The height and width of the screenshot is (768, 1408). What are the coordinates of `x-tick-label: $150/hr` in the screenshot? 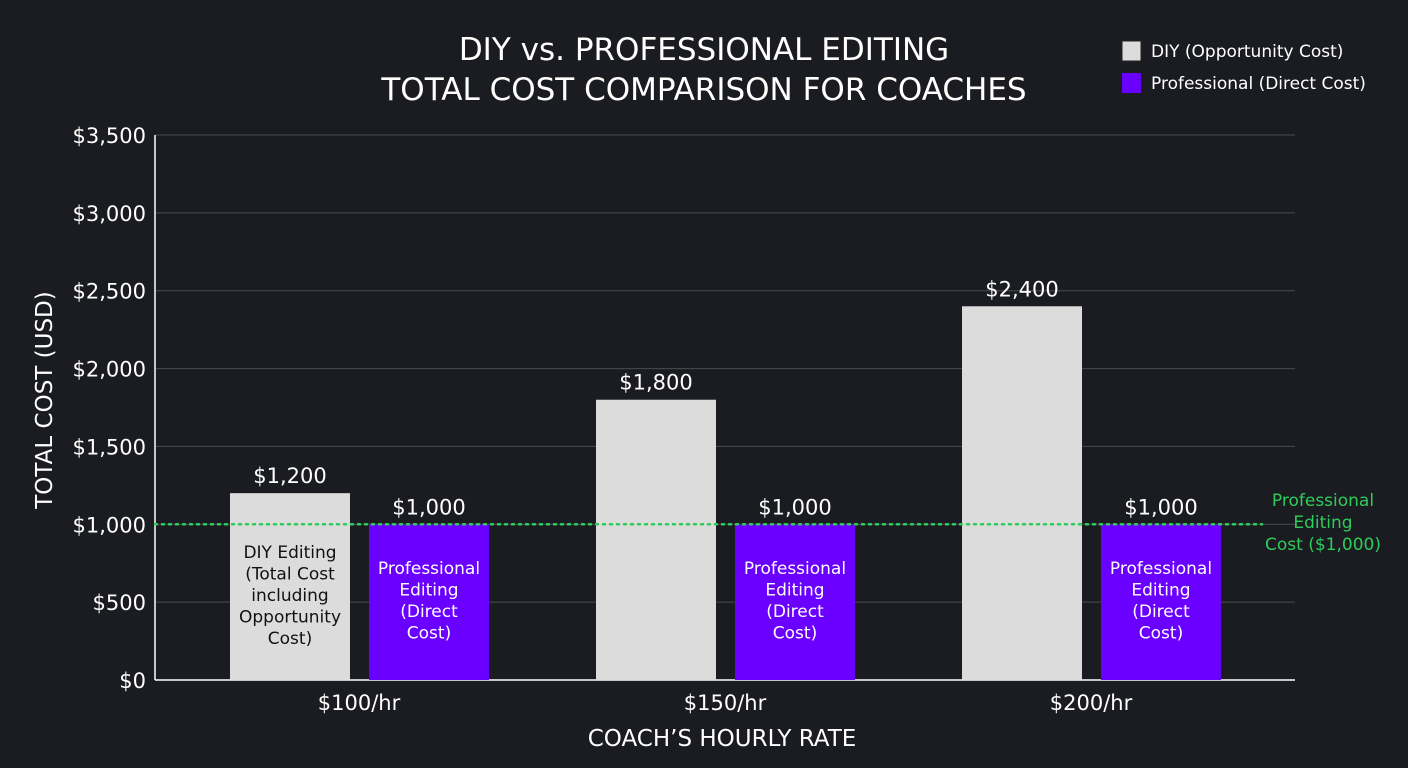 It's located at (725, 703).